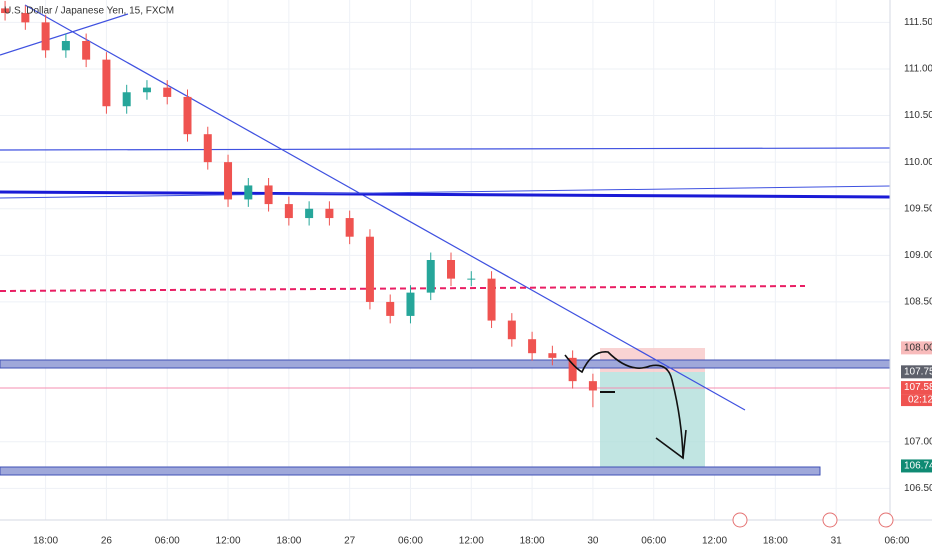  I want to click on countdown-box, so click(916, 400).